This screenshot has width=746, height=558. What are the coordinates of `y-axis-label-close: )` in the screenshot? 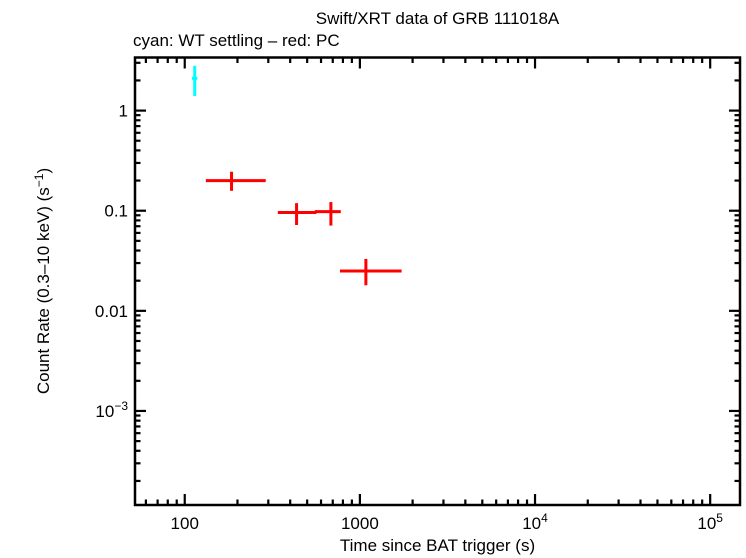 It's located at (43, 171).